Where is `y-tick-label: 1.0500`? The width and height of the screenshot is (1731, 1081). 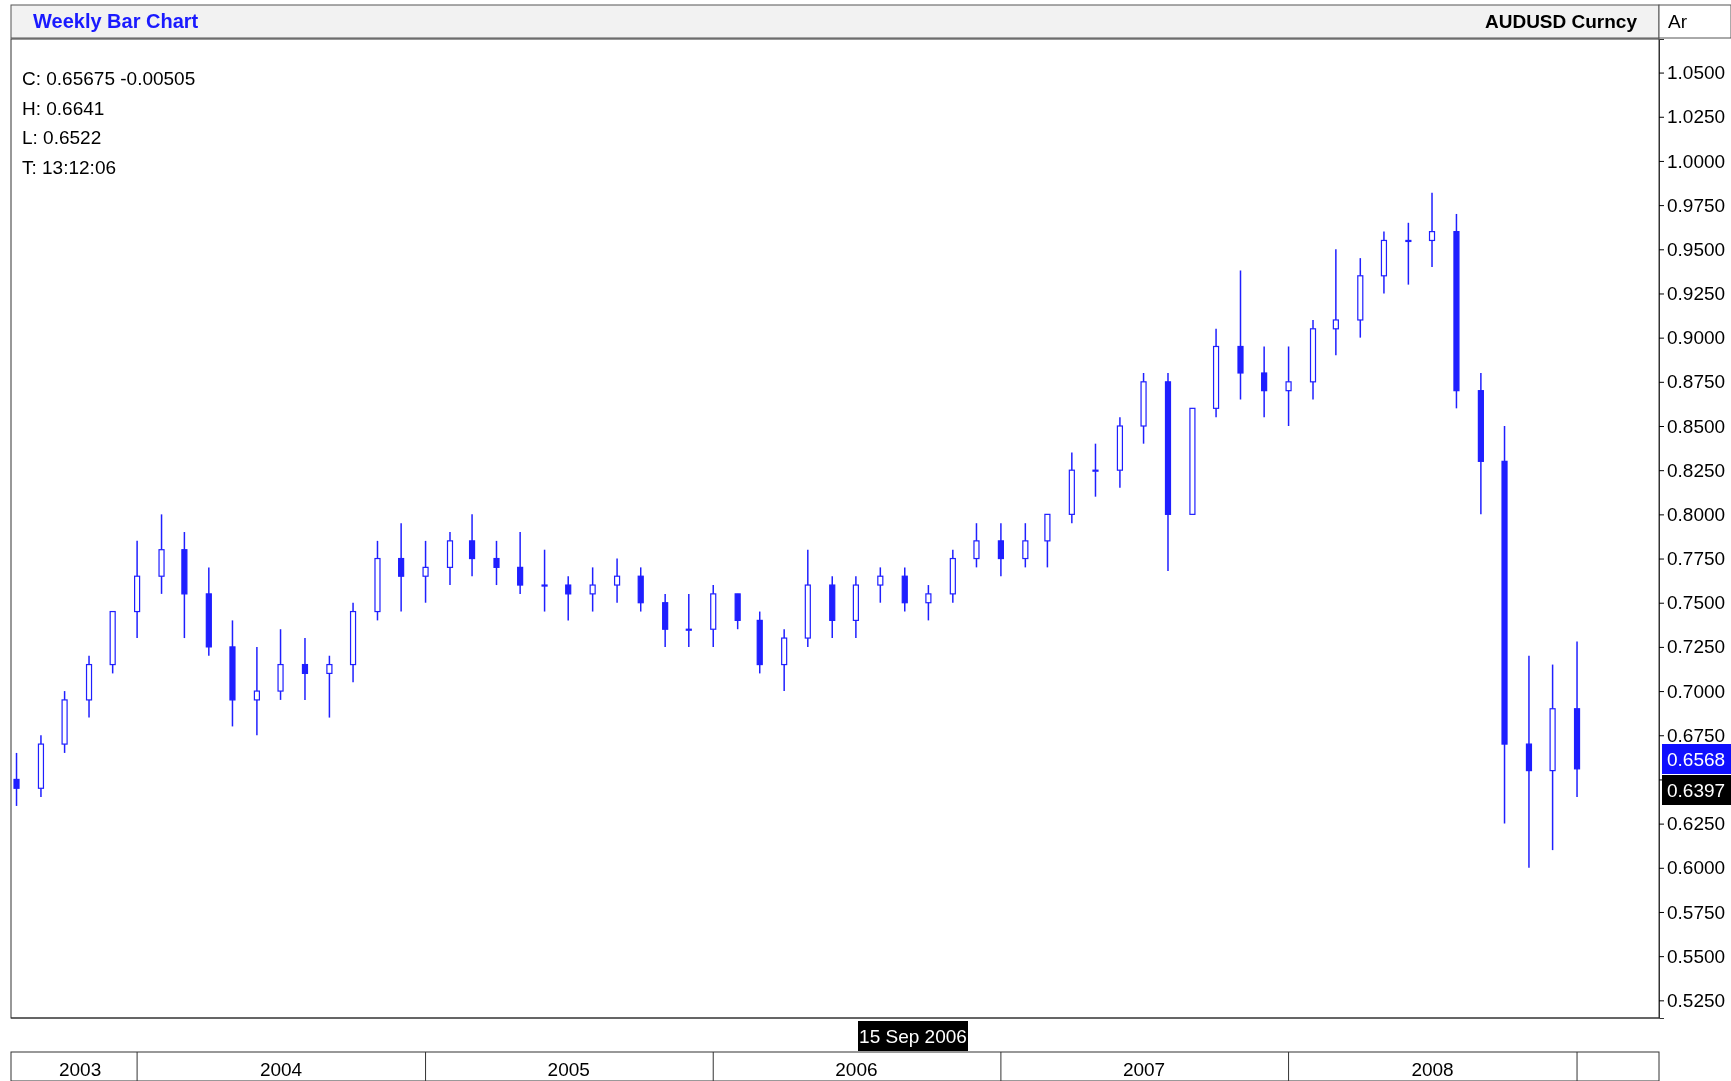 y-tick-label: 1.0500 is located at coordinates (1696, 73).